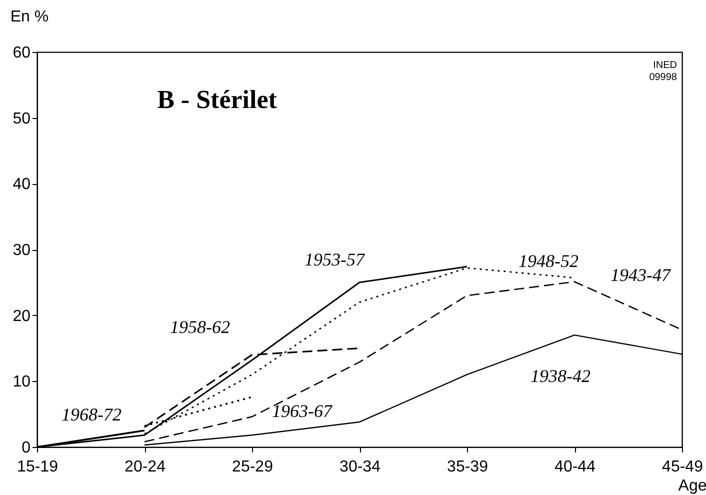 The image size is (706, 495). I want to click on y-tick-label: 30, so click(21, 250).